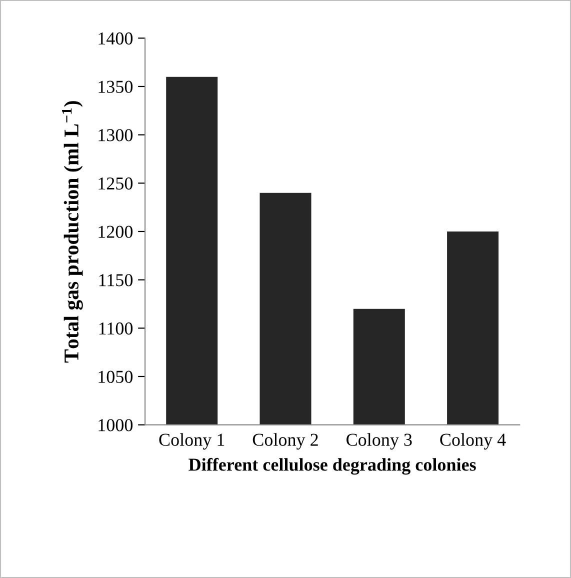 The image size is (571, 578). I want to click on y-tick-label: 1050, so click(115, 376).